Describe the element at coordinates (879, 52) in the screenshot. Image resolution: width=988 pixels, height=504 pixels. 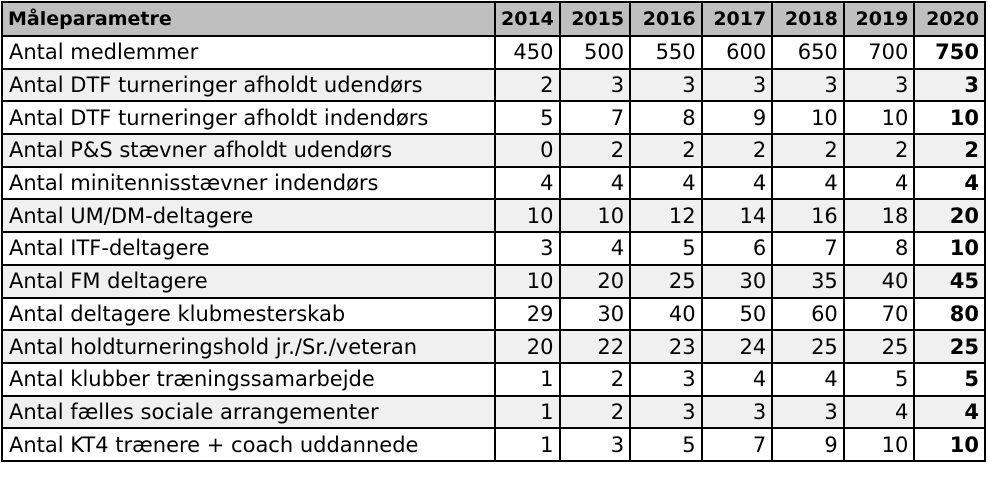
I see `cell-value: 700` at that location.